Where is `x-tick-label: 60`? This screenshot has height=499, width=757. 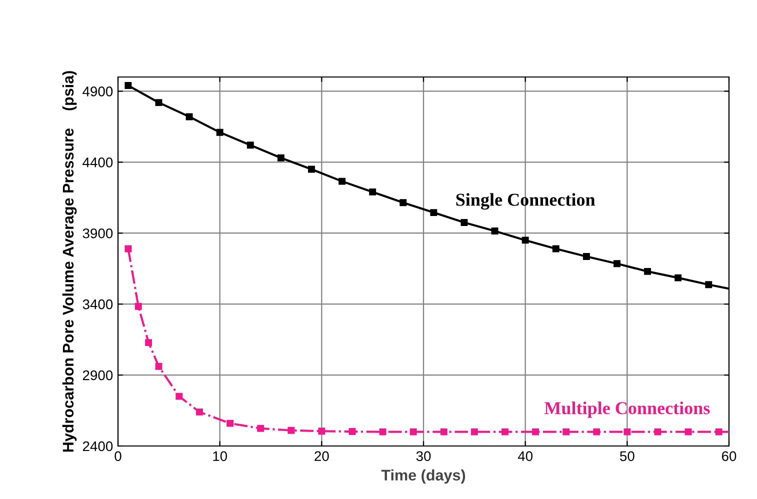
x-tick-label: 60 is located at coordinates (729, 456).